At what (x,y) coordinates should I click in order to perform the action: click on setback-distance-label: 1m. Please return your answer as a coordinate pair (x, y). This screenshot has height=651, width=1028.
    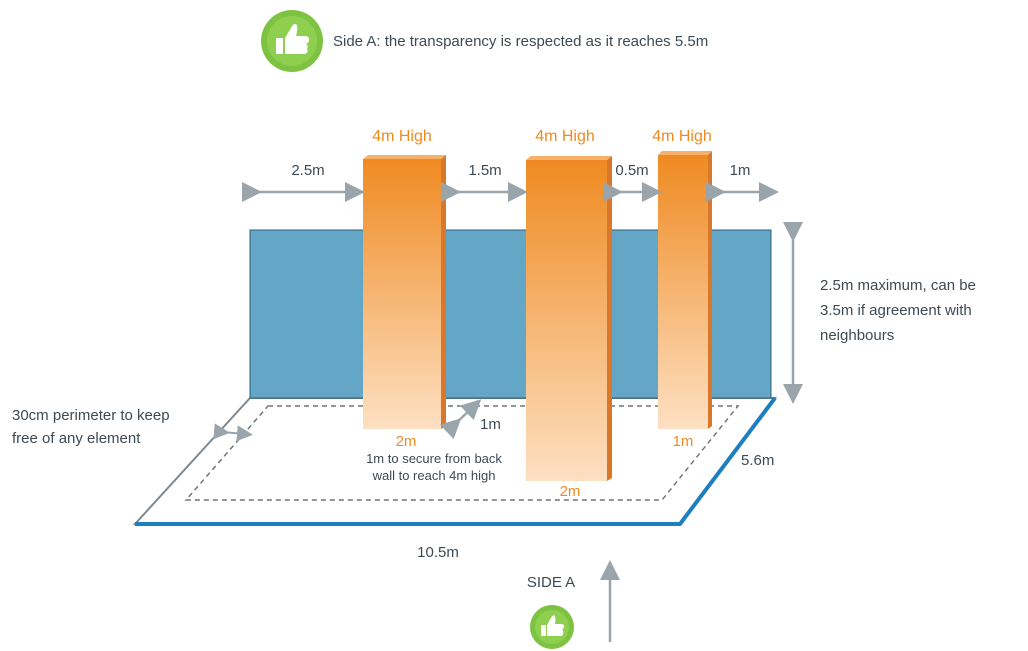
    Looking at the image, I should click on (490, 424).